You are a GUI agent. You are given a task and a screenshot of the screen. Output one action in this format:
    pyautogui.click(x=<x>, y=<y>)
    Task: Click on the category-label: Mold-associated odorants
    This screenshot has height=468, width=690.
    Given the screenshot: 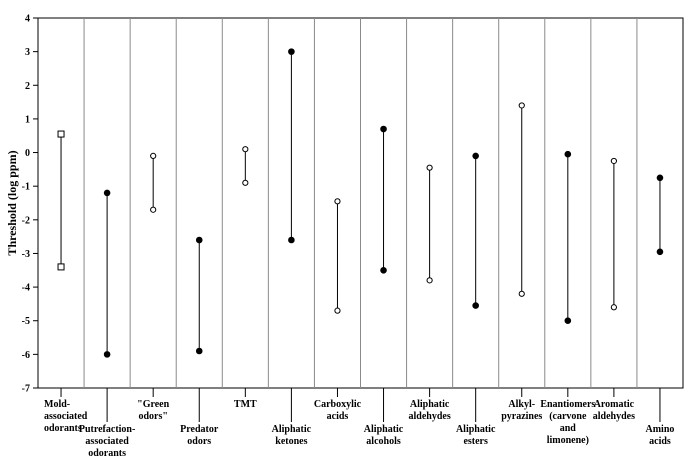 What is the action you would take?
    pyautogui.click(x=66, y=416)
    